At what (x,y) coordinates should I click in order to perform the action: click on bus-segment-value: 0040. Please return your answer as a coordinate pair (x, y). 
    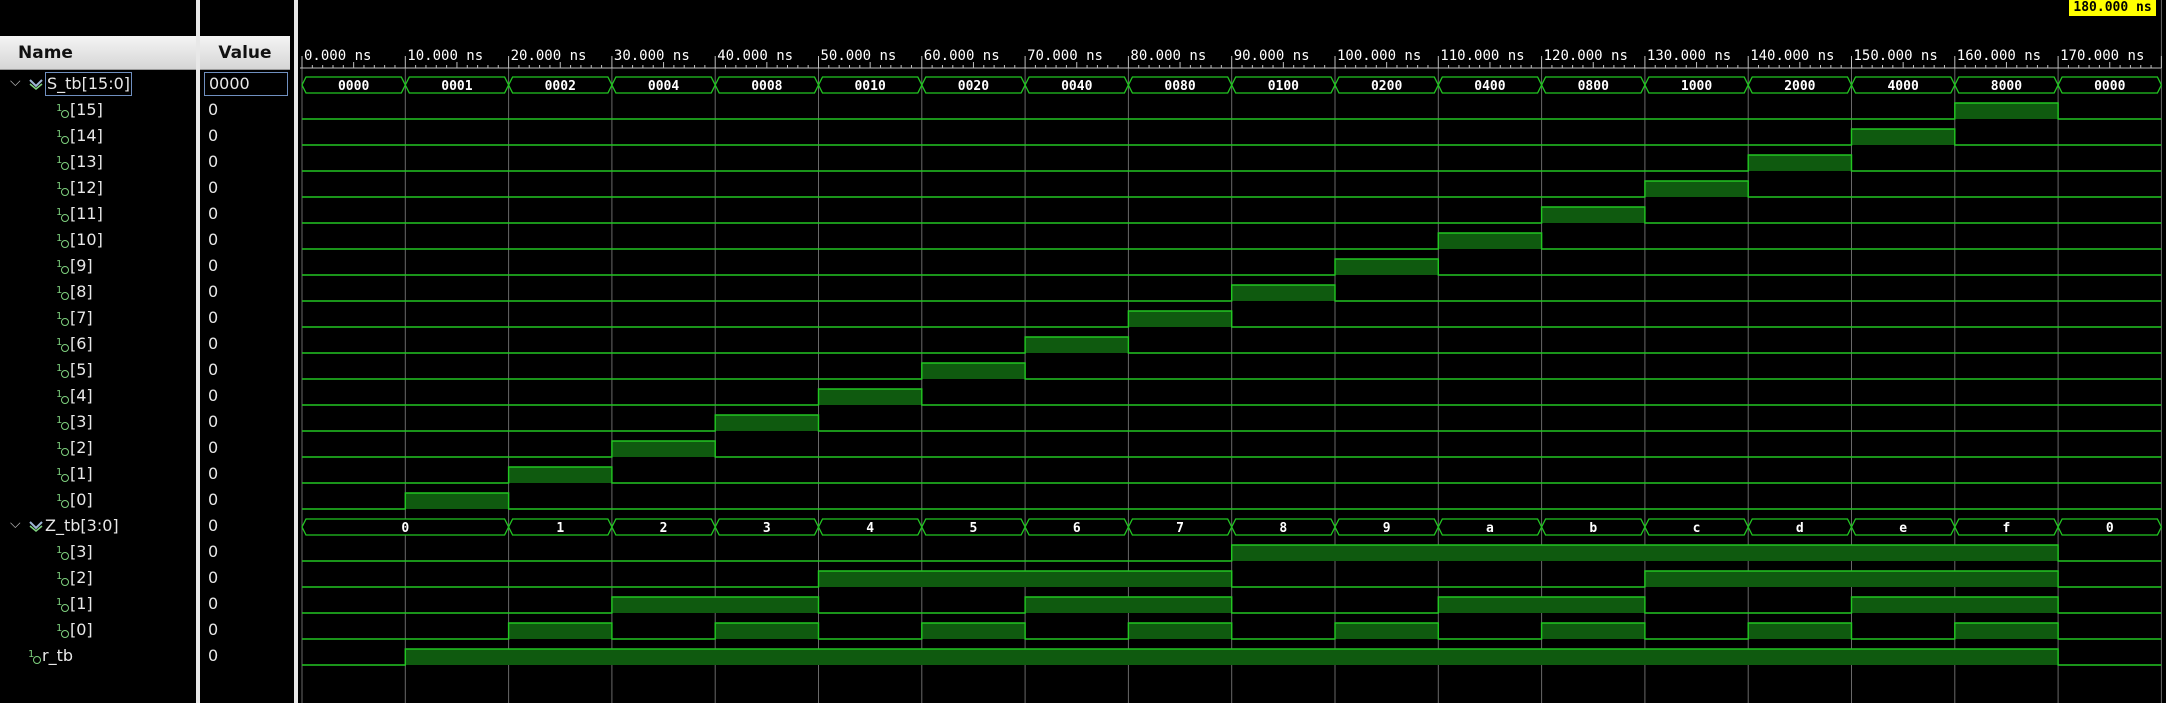
    Looking at the image, I should click on (1076, 86).